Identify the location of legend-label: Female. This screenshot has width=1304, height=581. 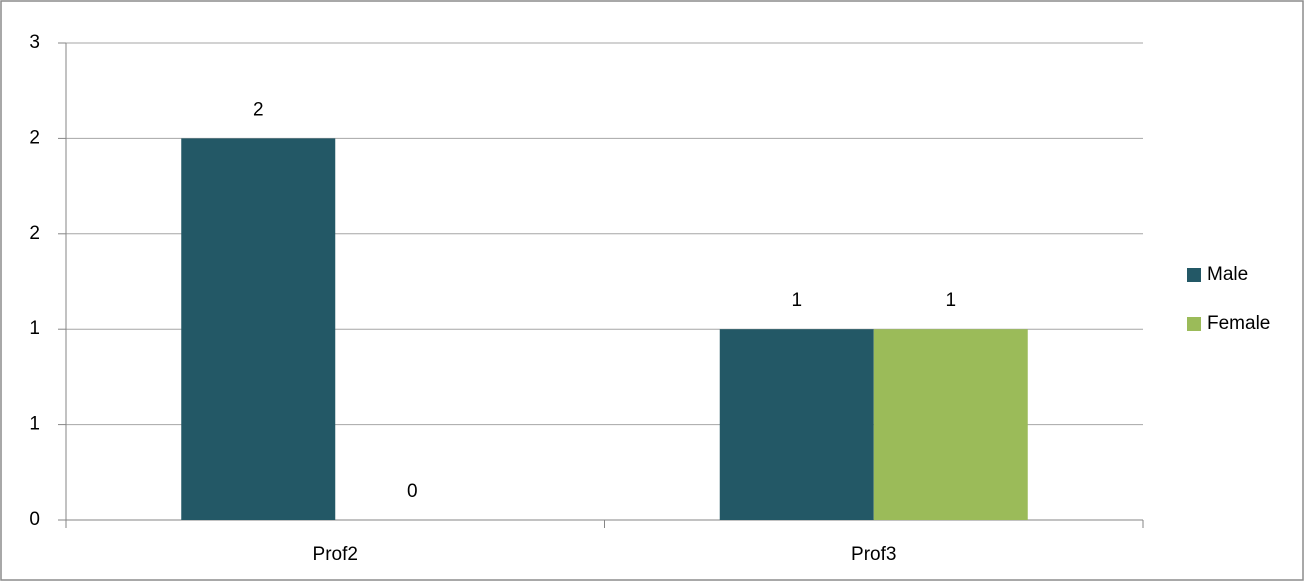
(1238, 323).